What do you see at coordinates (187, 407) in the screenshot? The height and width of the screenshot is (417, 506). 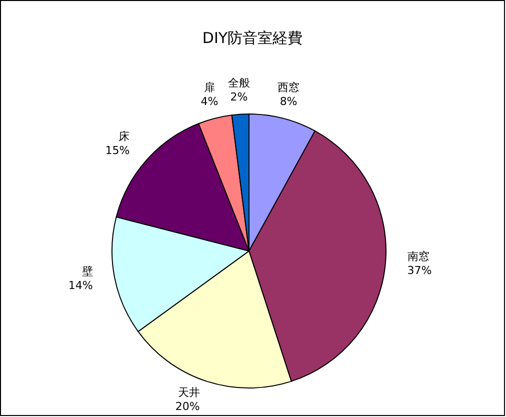 I see `data-label: 20%` at bounding box center [187, 407].